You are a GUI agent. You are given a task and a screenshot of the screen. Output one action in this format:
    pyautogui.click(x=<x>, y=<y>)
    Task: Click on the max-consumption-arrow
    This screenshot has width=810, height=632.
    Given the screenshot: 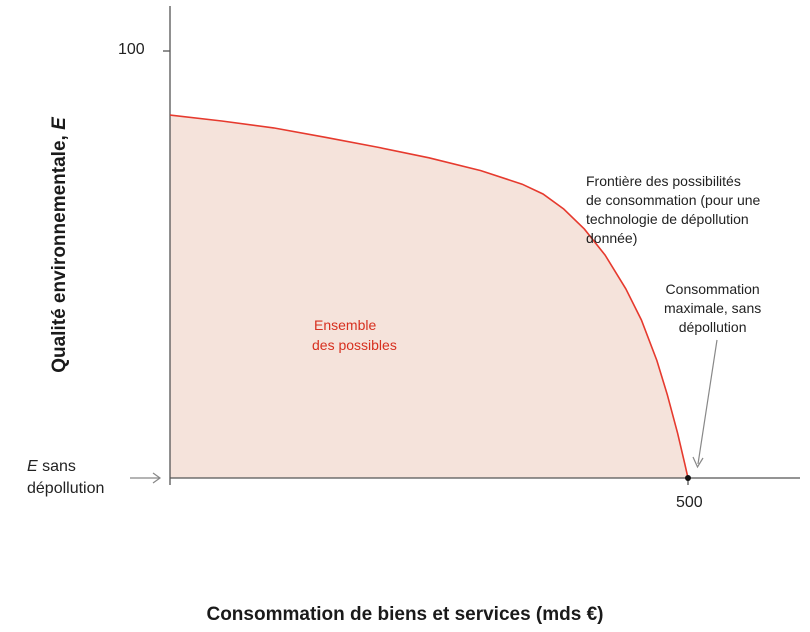 What is the action you would take?
    pyautogui.click(x=707, y=402)
    